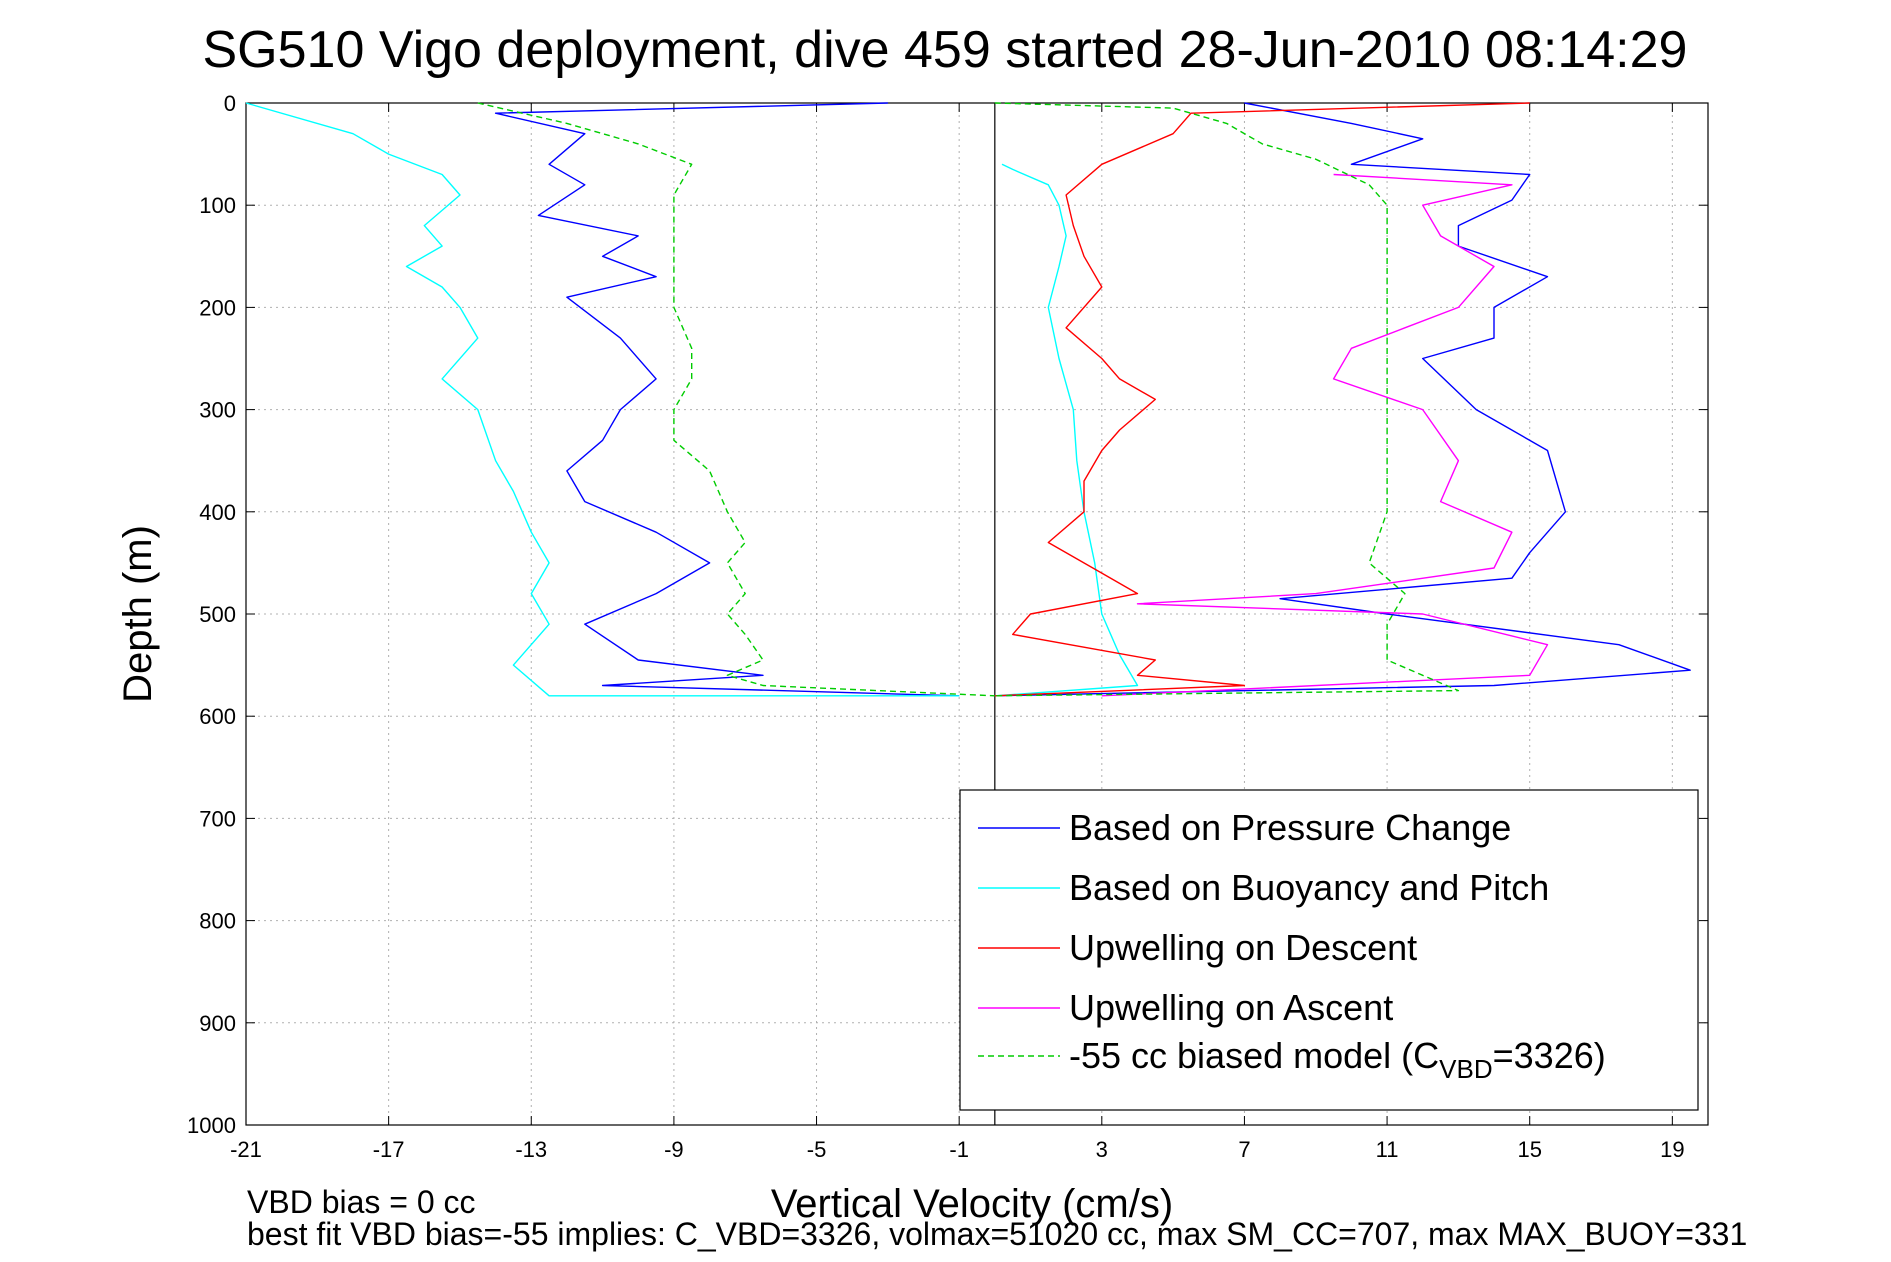 Image resolution: width=1891 pixels, height=1262 pixels. I want to click on y-axis-label: Depth (m), so click(138, 614).